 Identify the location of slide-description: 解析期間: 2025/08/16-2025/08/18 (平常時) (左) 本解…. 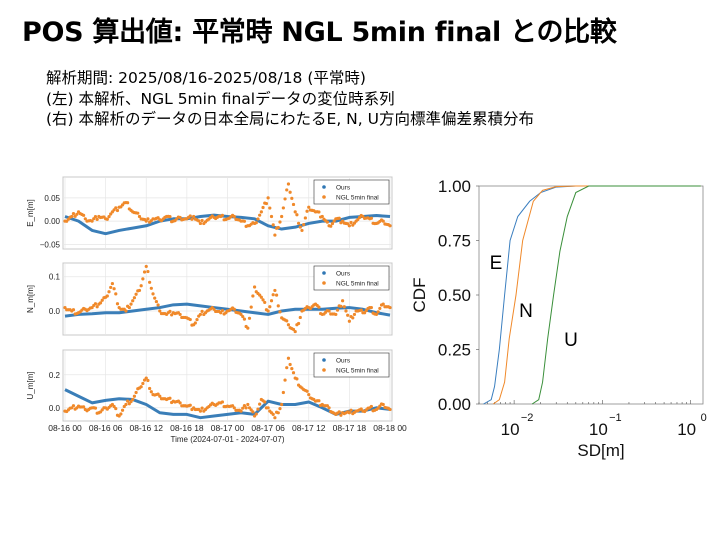
(290, 99).